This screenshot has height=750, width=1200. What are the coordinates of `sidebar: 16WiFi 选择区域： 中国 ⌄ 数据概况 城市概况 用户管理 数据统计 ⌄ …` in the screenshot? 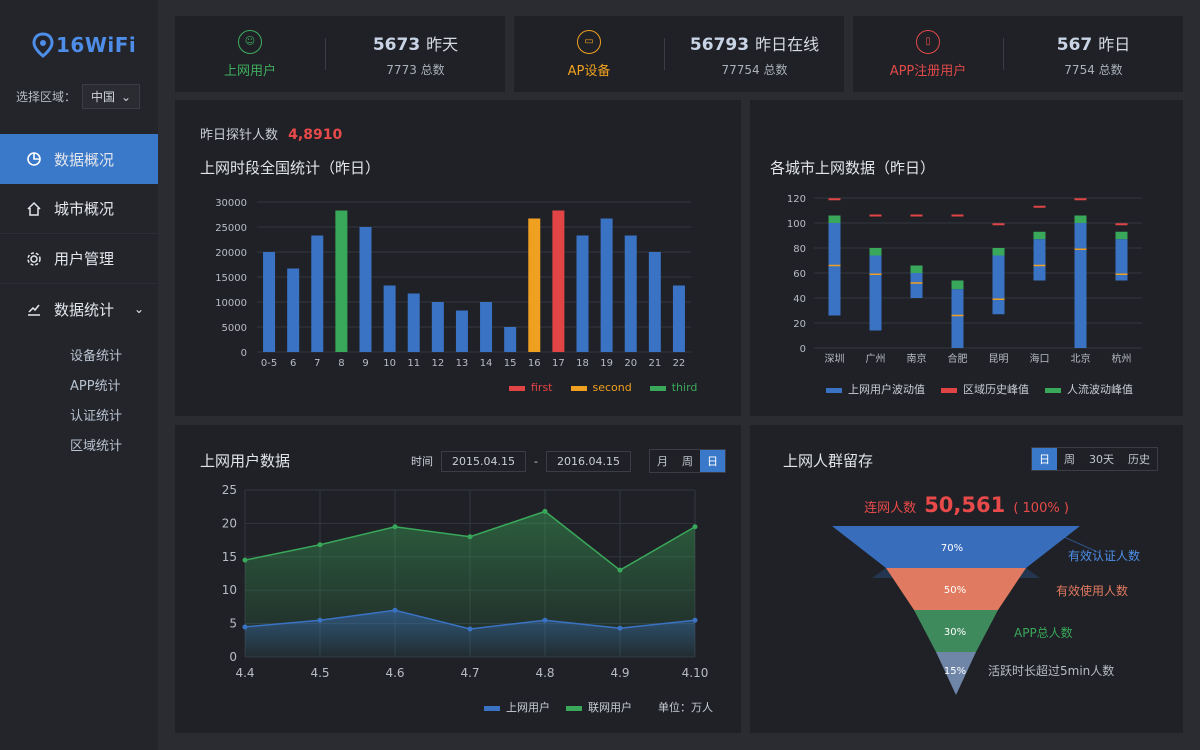 It's located at (79, 375).